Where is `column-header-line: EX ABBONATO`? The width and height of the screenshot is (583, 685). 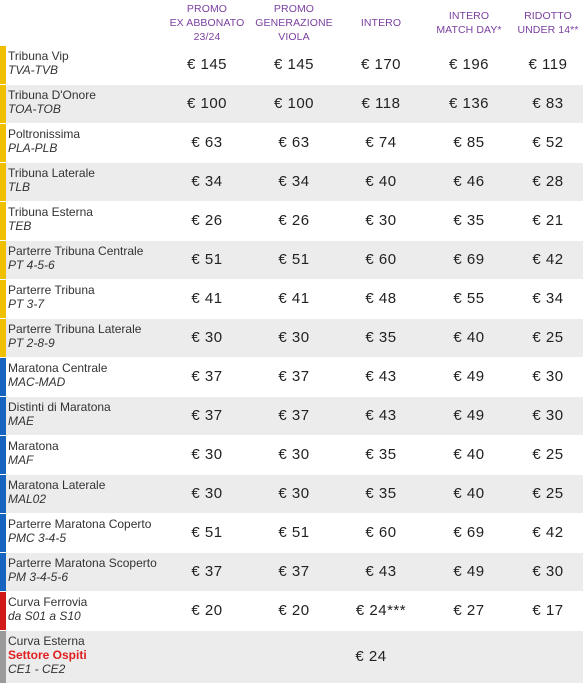
column-header-line: EX ABBONATO is located at coordinates (207, 23).